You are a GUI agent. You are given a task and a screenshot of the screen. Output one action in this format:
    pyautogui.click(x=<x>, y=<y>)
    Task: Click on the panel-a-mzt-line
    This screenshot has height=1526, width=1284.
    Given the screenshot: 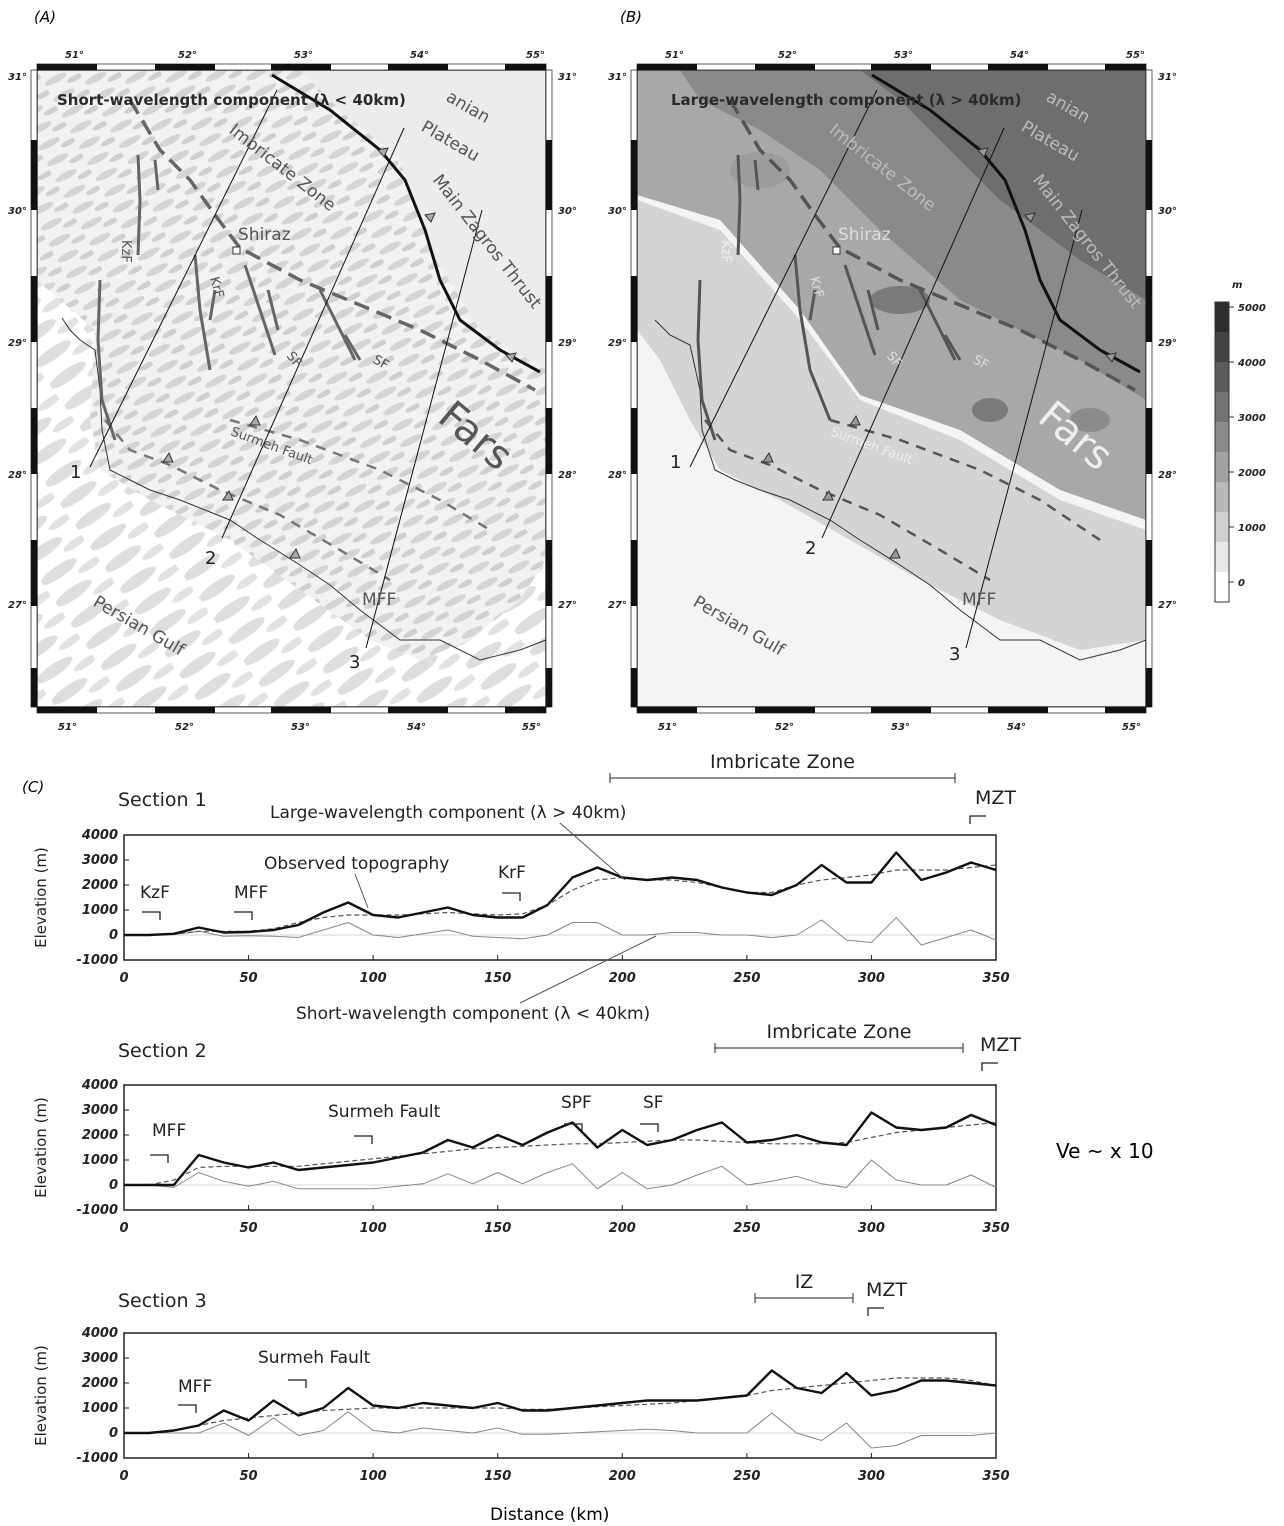 What is the action you would take?
    pyautogui.click(x=406, y=223)
    